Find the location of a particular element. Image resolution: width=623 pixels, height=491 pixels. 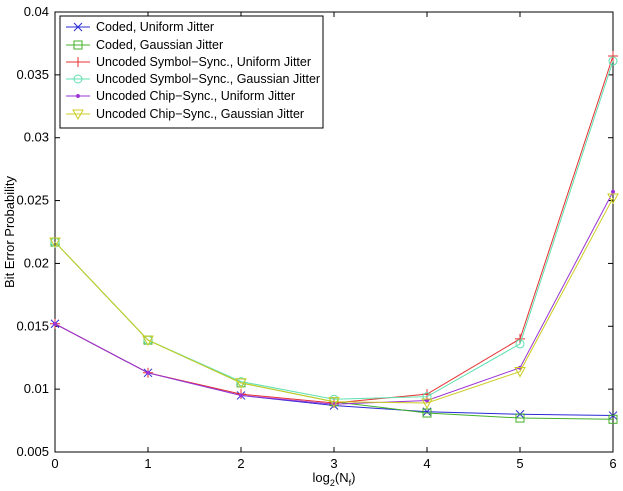

x-axis-title-main: log is located at coordinates (321, 477).